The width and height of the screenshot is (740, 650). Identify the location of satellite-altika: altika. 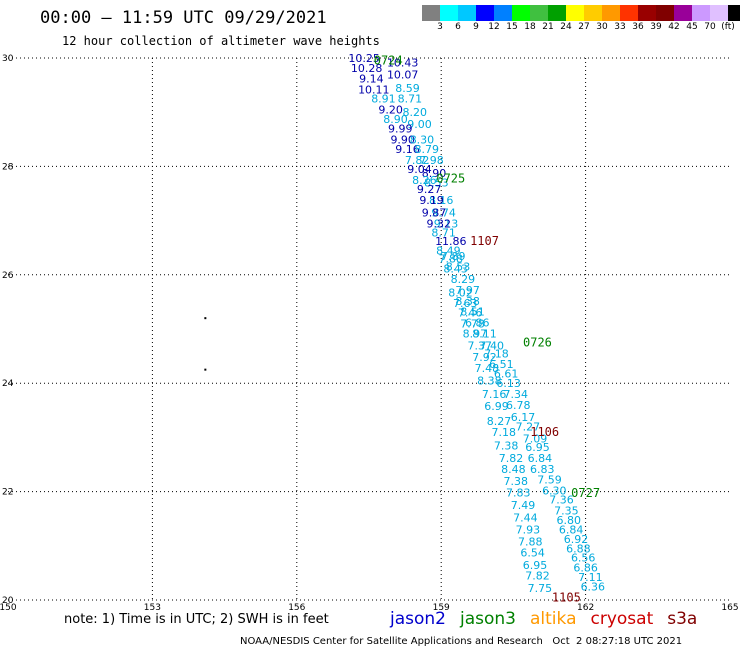
(553, 619).